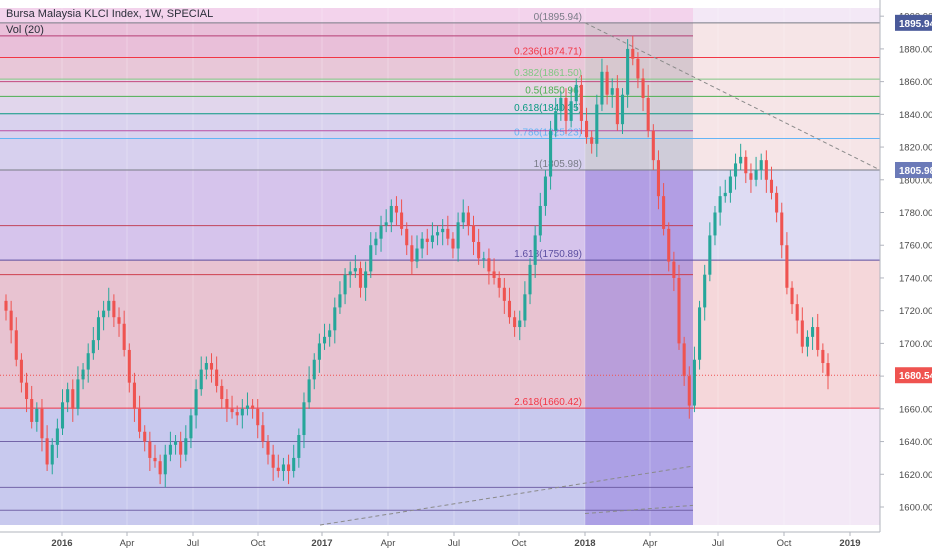 This screenshot has height=550, width=932. Describe the element at coordinates (548, 52) in the screenshot. I see `fib-label-1: 0.236(1874.71)` at that location.